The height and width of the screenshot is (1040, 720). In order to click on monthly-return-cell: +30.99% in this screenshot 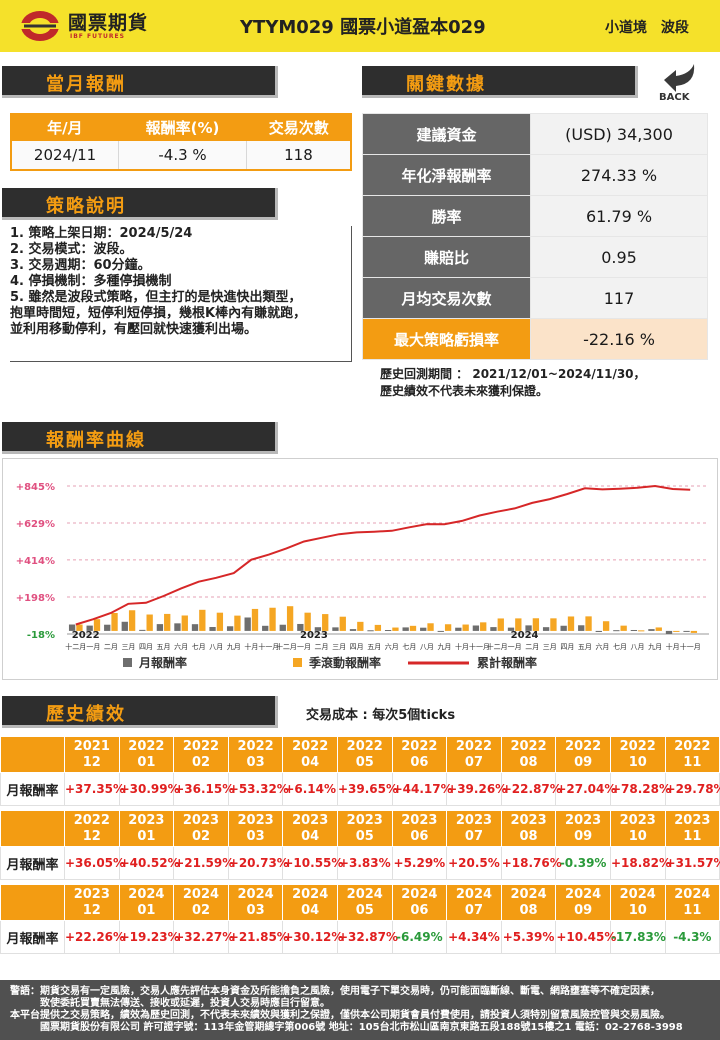, I will do `click(149, 789)`.